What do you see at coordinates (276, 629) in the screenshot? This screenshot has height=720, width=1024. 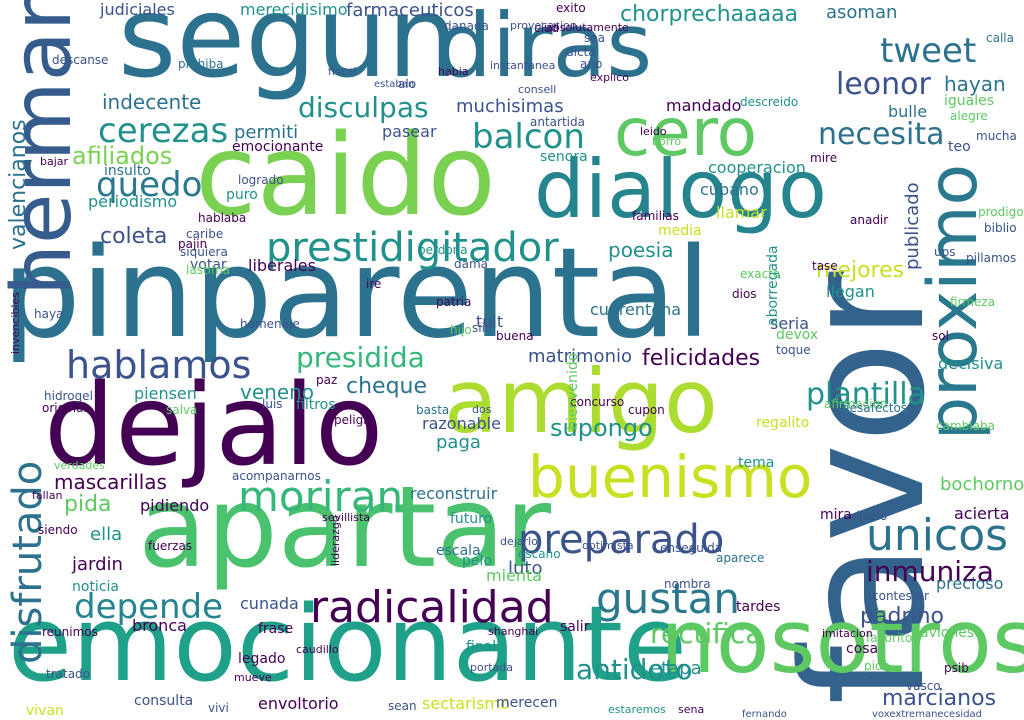 I see `word-frase: frase` at bounding box center [276, 629].